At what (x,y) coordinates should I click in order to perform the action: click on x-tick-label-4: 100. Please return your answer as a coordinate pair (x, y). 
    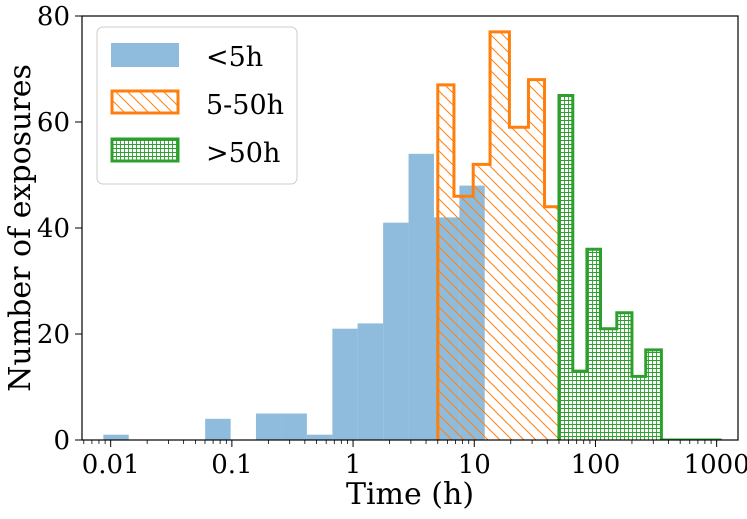
    Looking at the image, I should click on (596, 465).